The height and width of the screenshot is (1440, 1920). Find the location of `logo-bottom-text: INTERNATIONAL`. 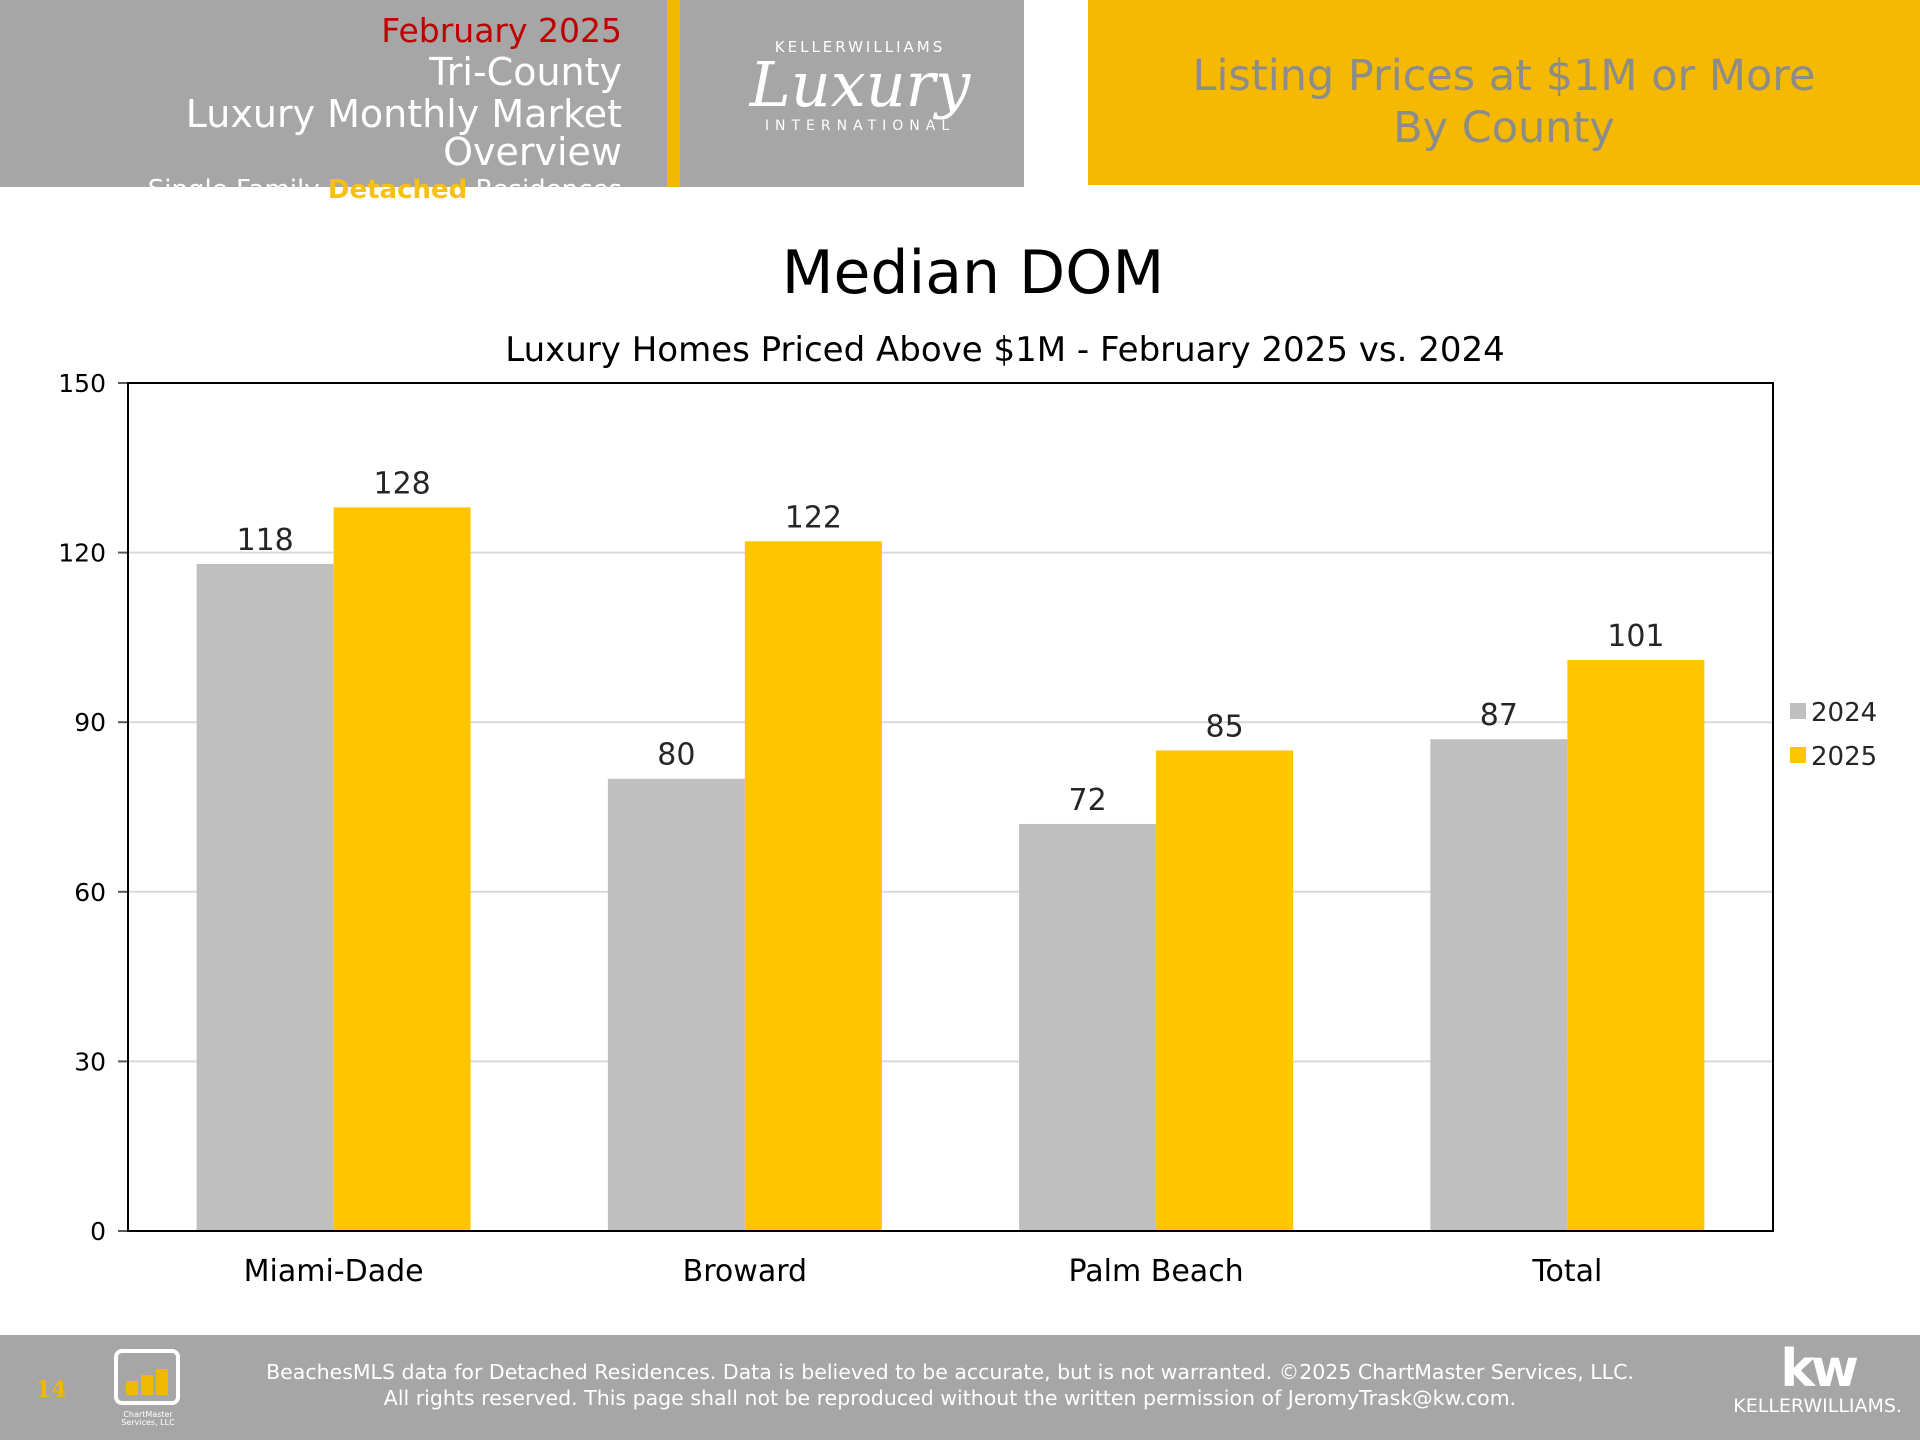

logo-bottom-text: INTERNATIONAL is located at coordinates (860, 126).